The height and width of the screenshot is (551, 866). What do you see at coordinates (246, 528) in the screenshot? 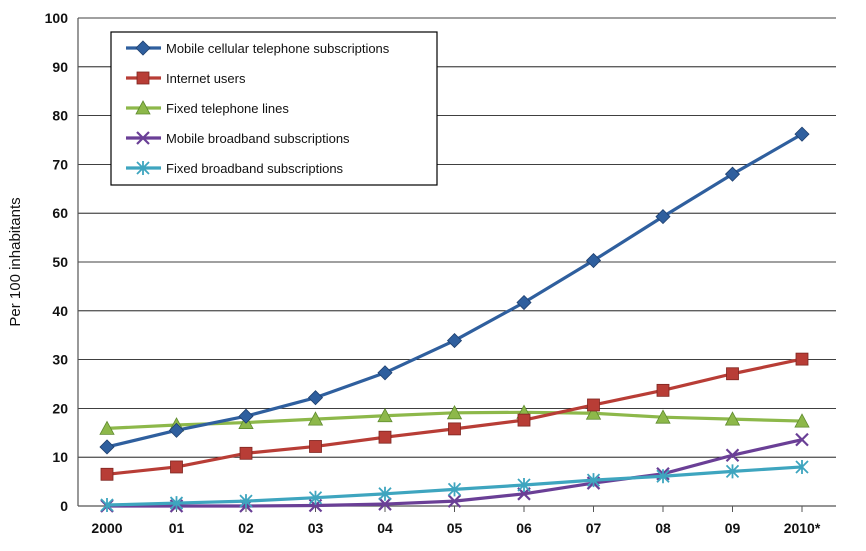
I see `x-tick-label: 02` at bounding box center [246, 528].